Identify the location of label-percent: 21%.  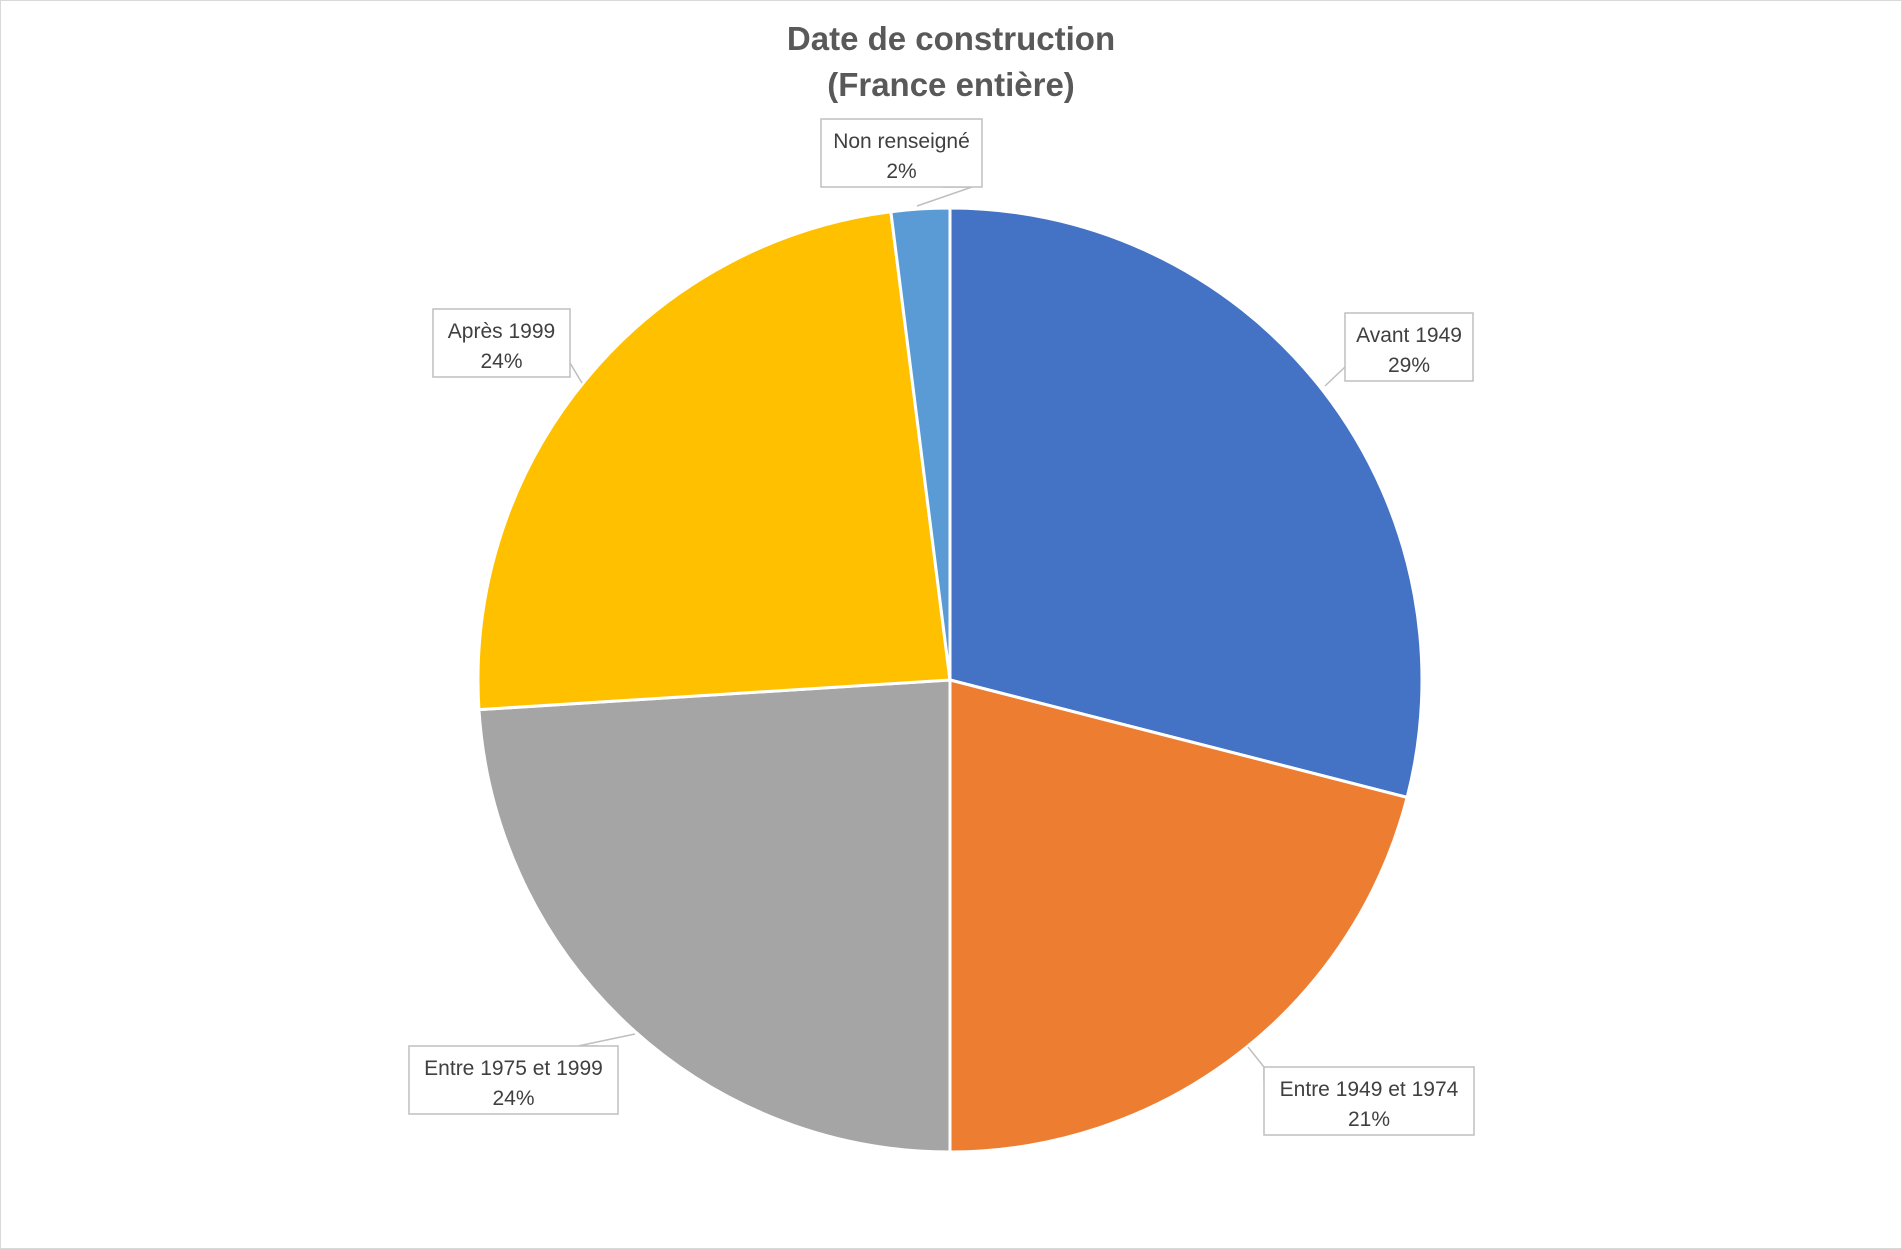
(1369, 1119).